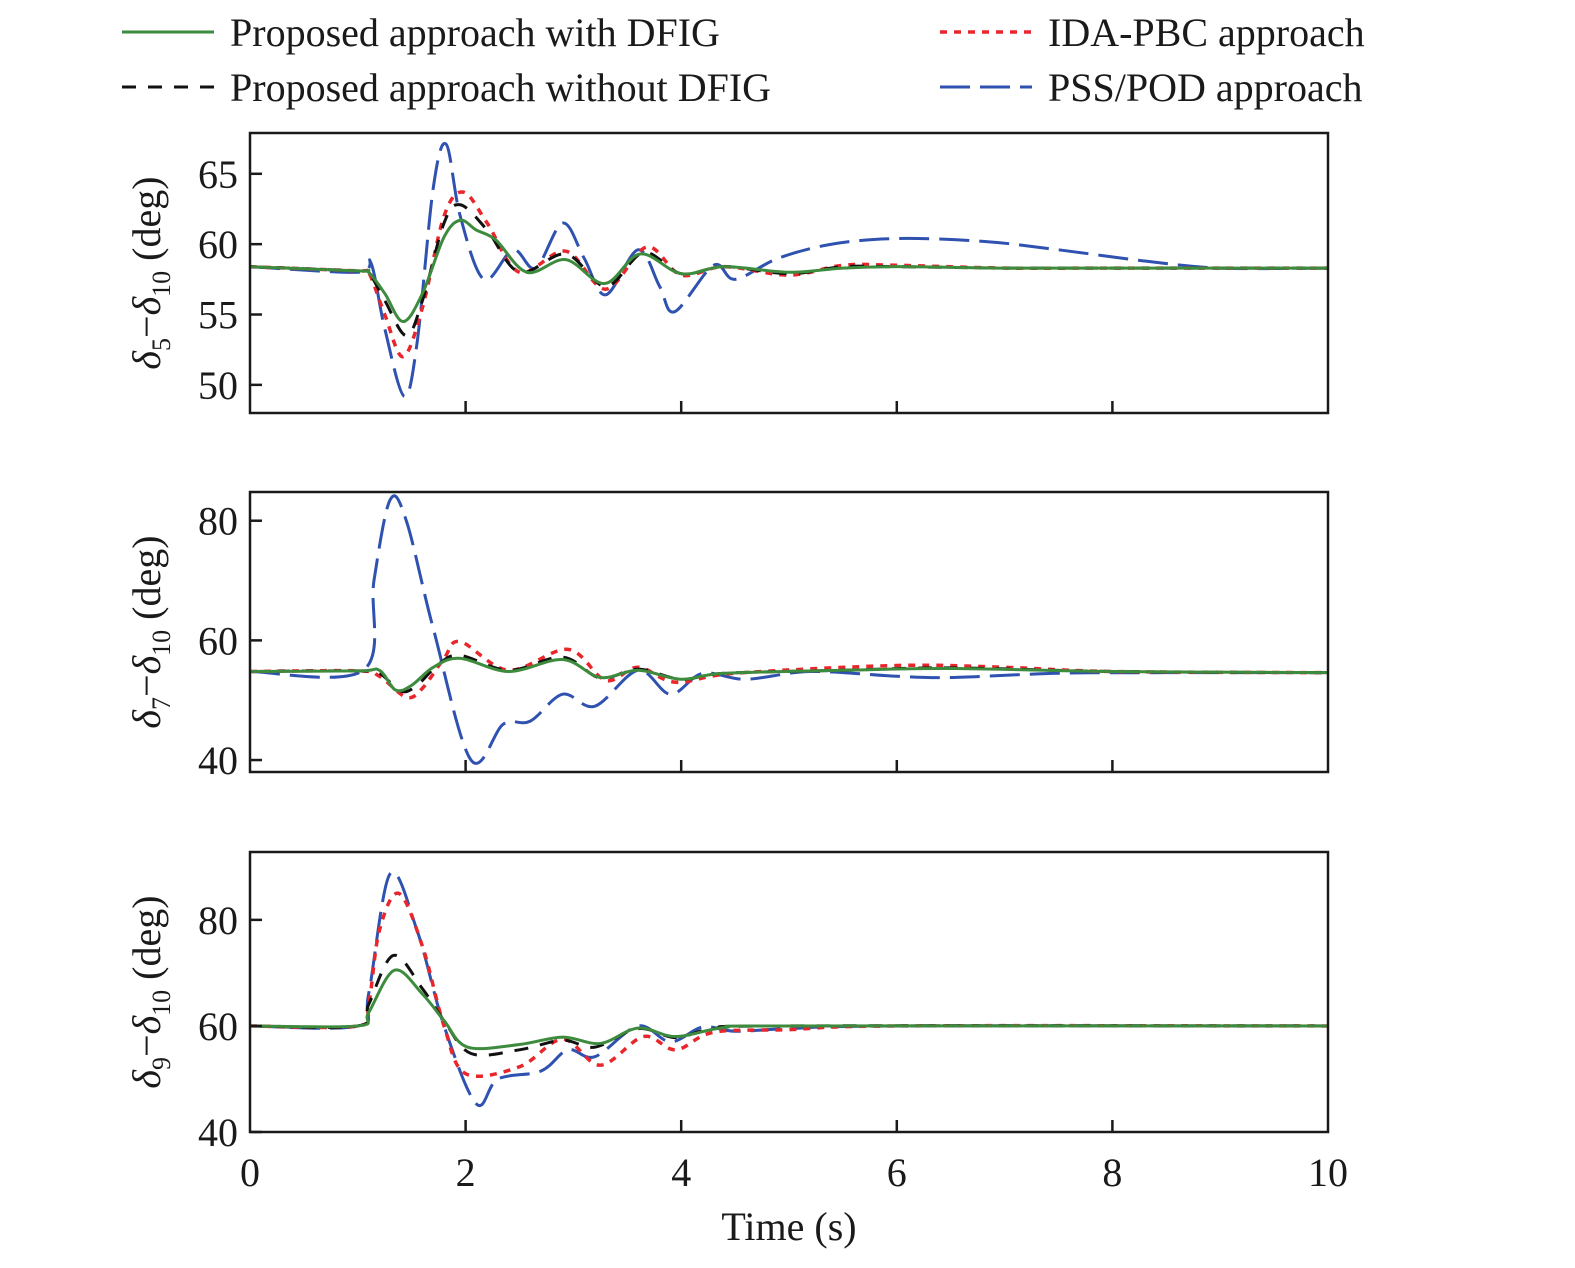 Image resolution: width=1575 pixels, height=1268 pixels. I want to click on y-tick-label: 50, so click(218, 385).